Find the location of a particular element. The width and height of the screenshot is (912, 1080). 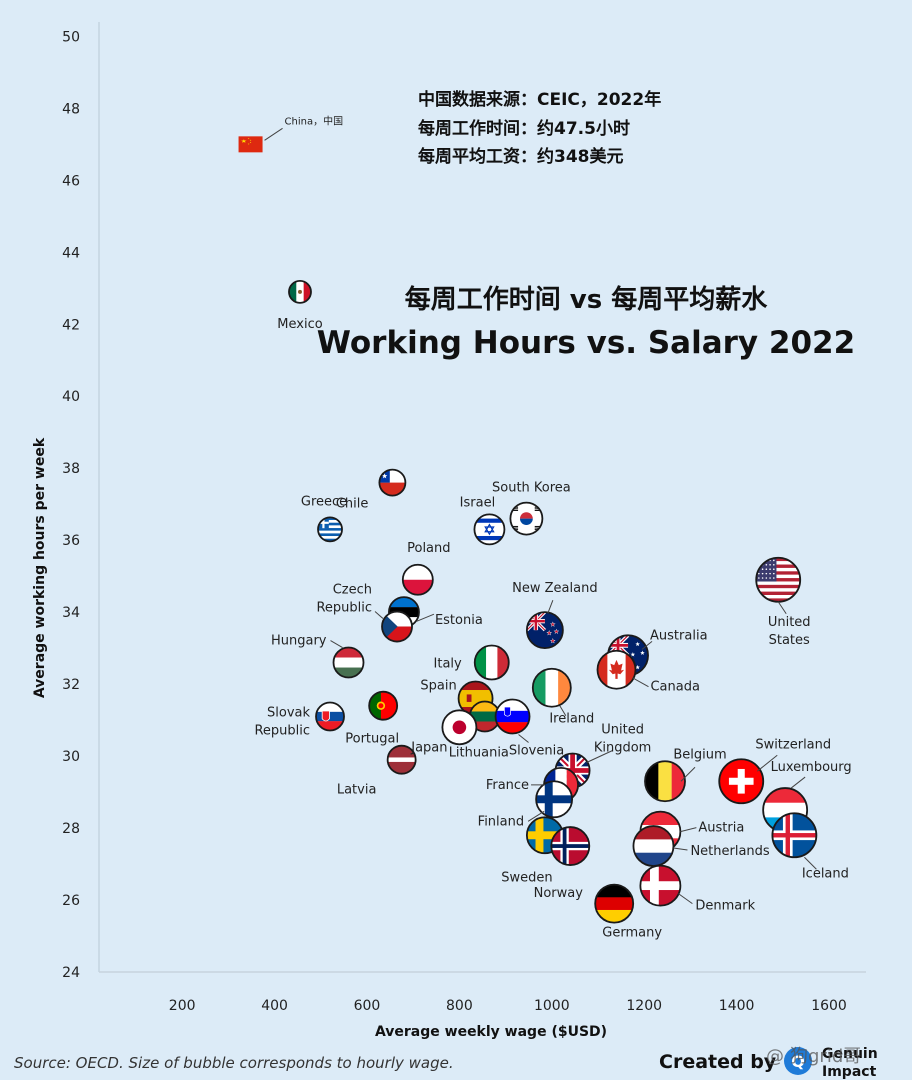

bubble-belgium is located at coordinates (665, 781).